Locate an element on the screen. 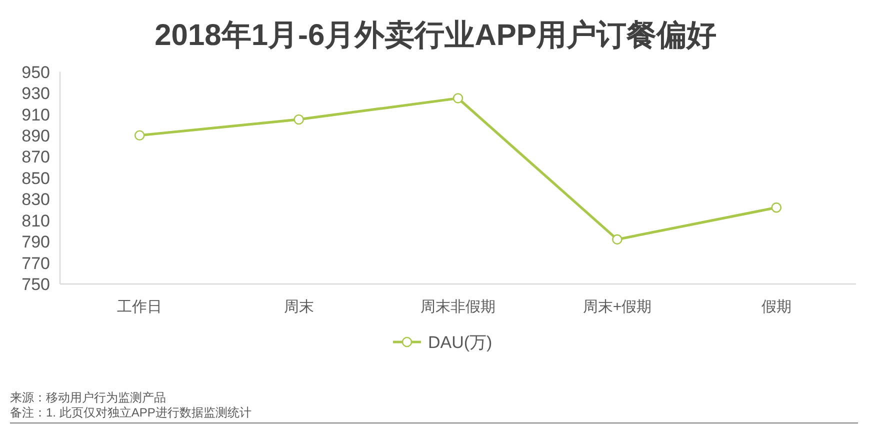 Image resolution: width=871 pixels, height=446 pixels. y-tick-label: 890 is located at coordinates (36, 136).